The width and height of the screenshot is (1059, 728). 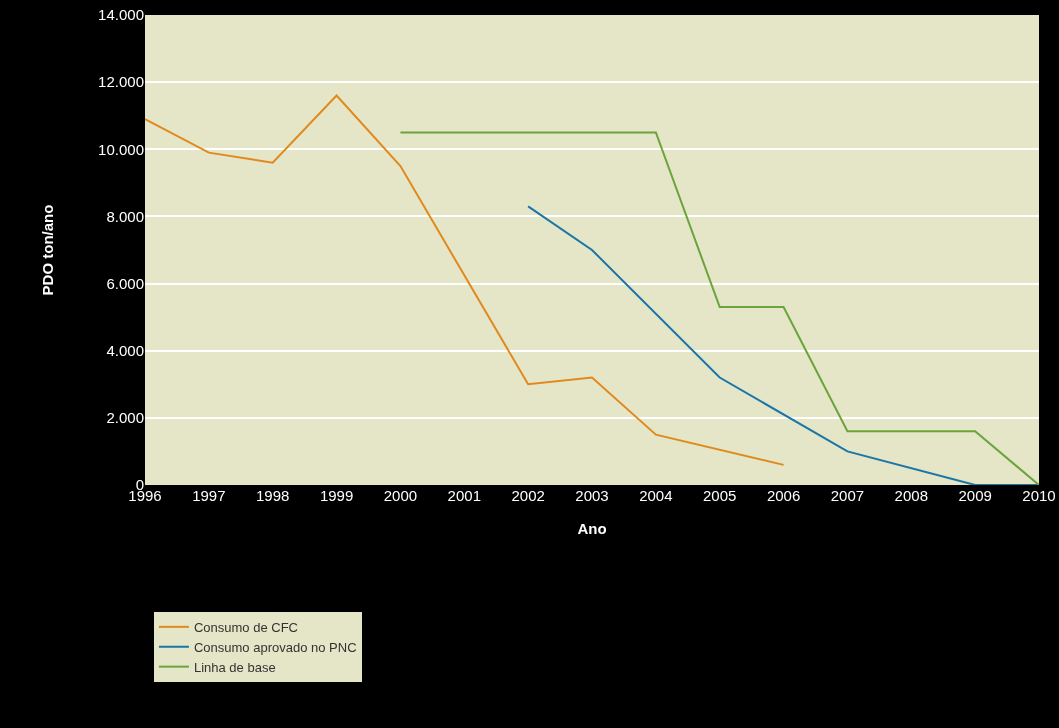 I want to click on x-tick-label: 1999, so click(x=336, y=495).